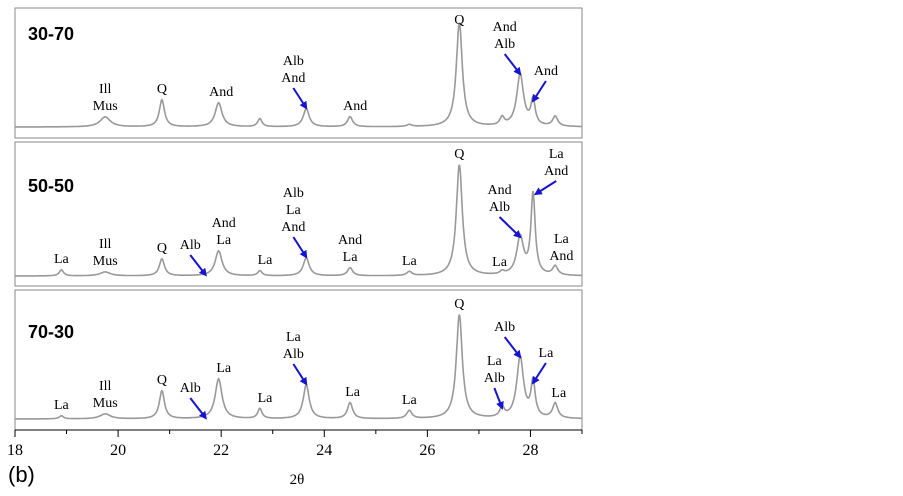  What do you see at coordinates (21, 474) in the screenshot?
I see `figure-label: (b)` at bounding box center [21, 474].